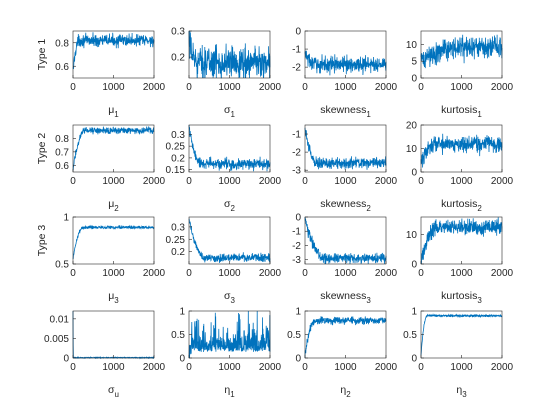  I want to click on x-axis-label: kurtosis3, so click(461, 297).